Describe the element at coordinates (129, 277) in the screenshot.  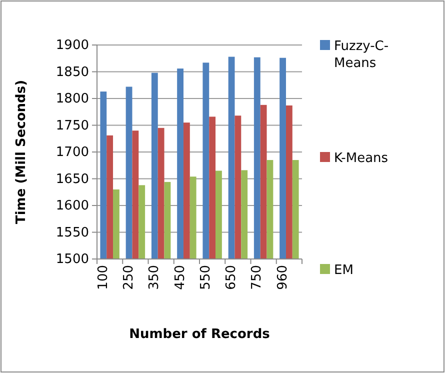
I see `x-tick-label: 250` at that location.